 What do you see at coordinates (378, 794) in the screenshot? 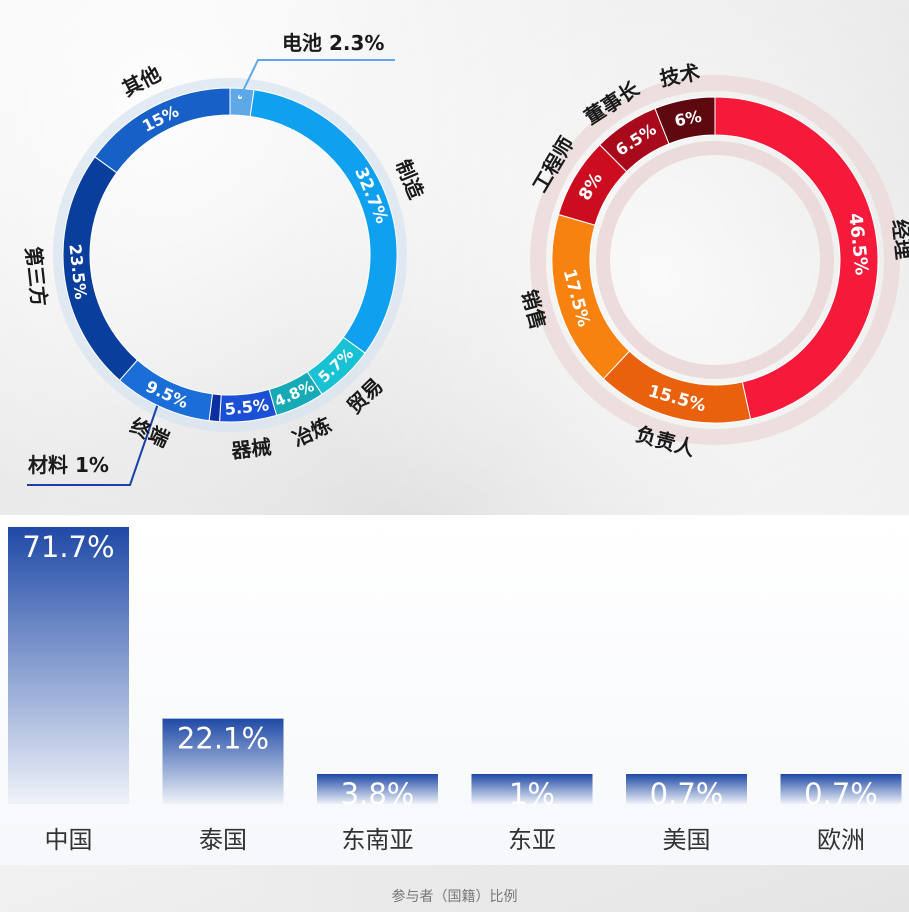
I see `bar-value-label: 3.8%` at bounding box center [378, 794].